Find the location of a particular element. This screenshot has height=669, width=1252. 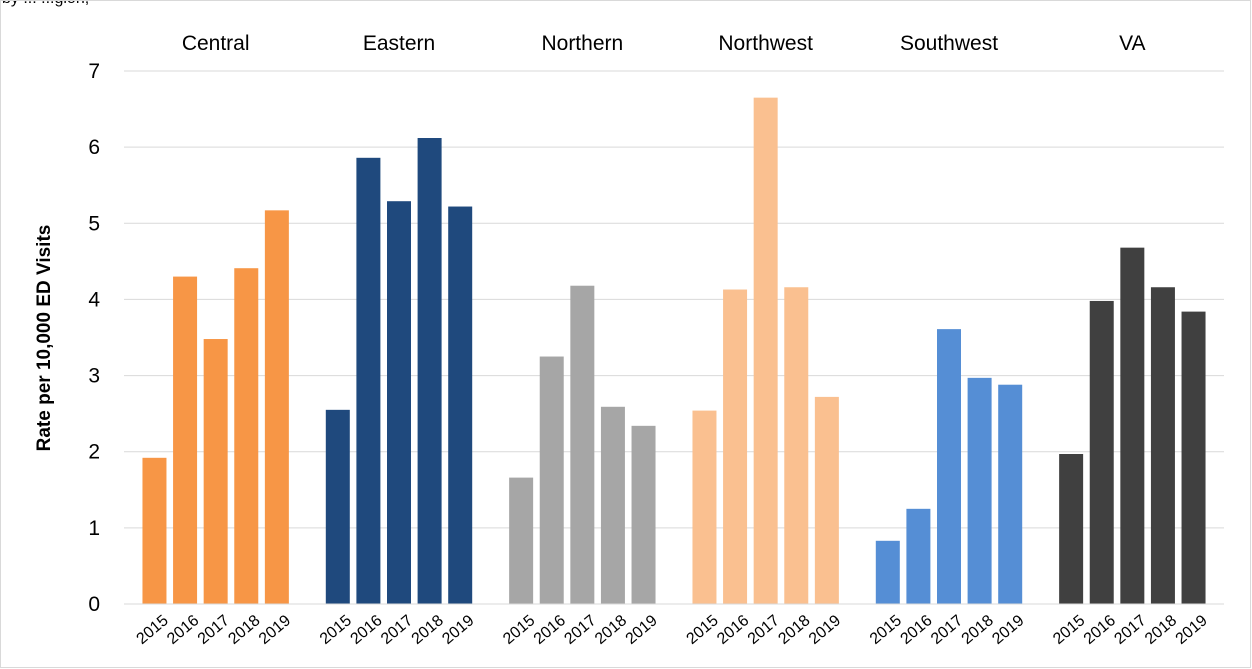

y-tick-label: 6 is located at coordinates (94, 147).